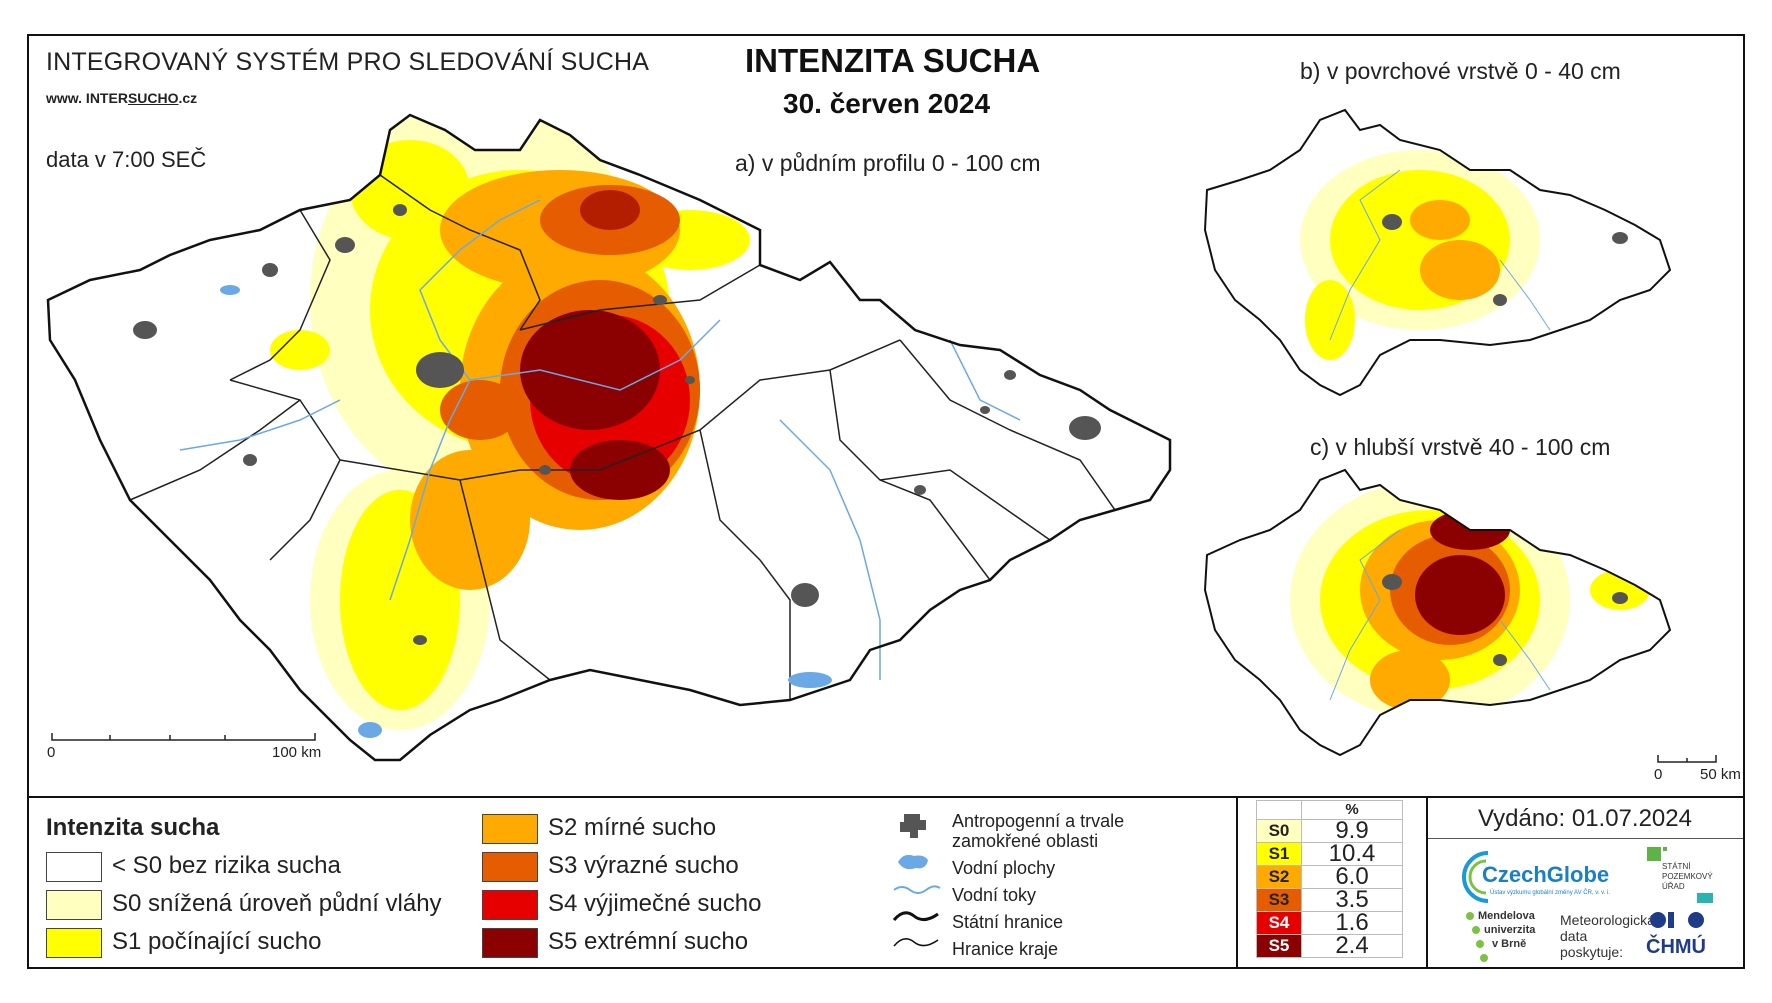 The height and width of the screenshot is (1003, 1772). I want to click on water-area-icon, so click(913, 862).